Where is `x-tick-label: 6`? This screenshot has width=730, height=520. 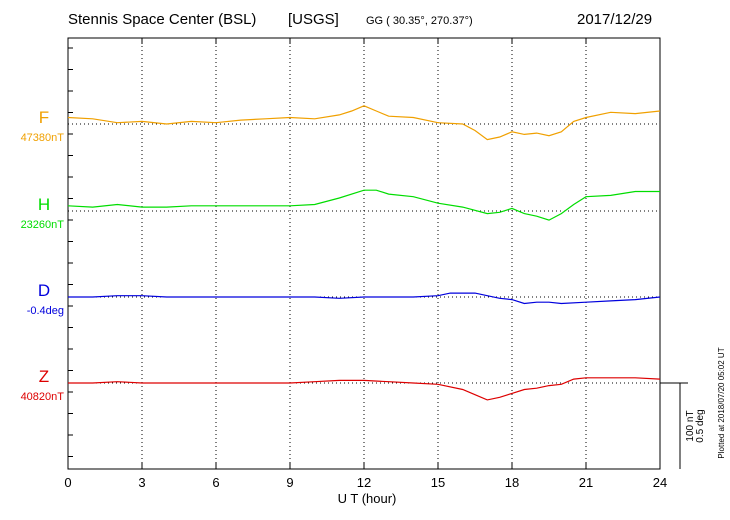 x-tick-label: 6 is located at coordinates (215, 482).